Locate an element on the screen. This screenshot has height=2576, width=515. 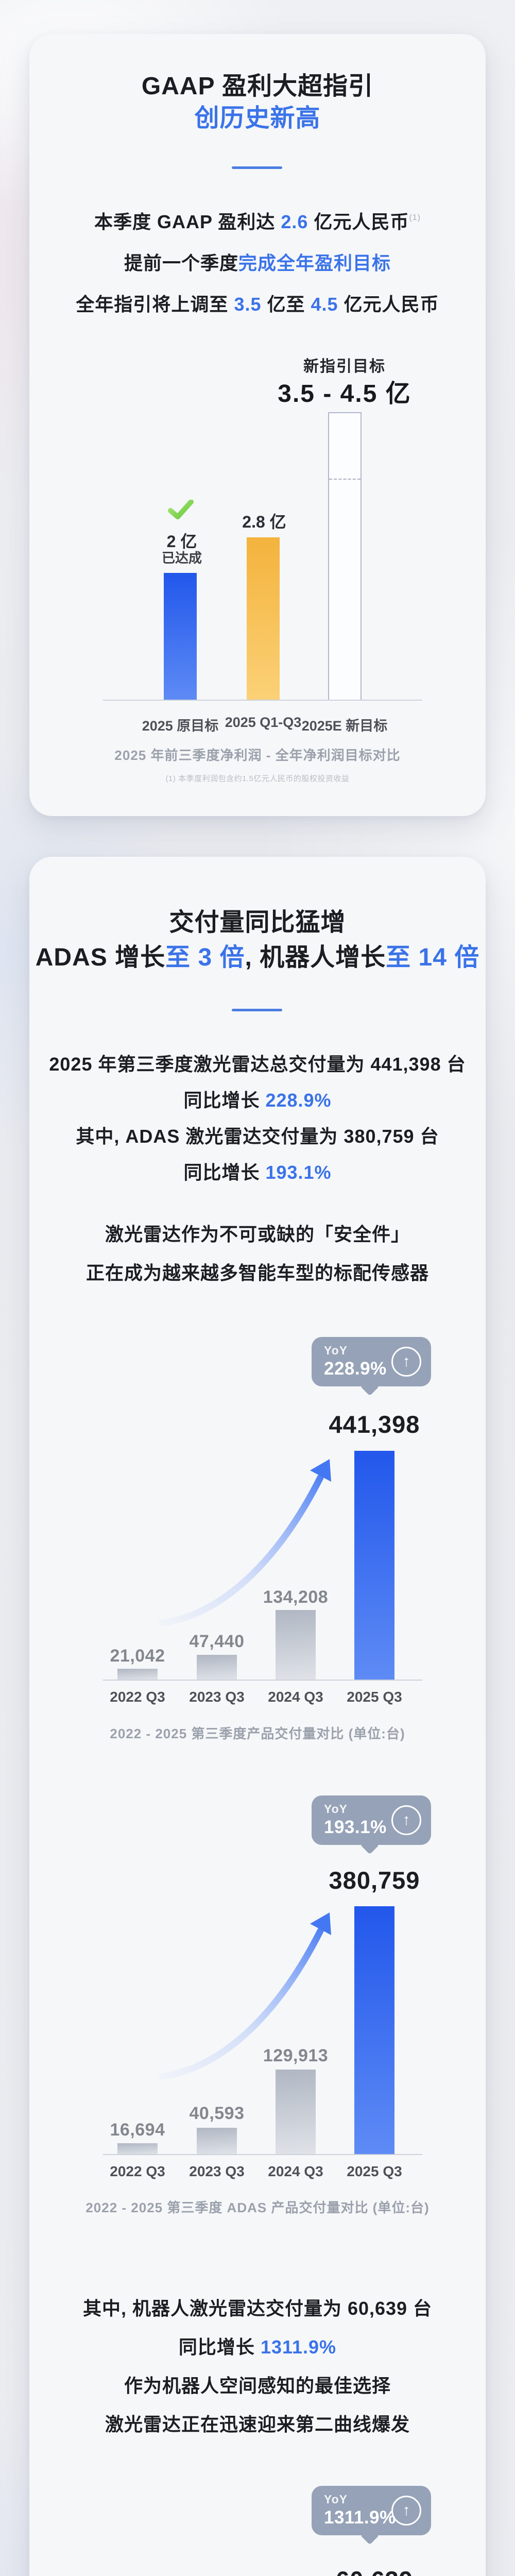
x-label-new-target: 2025E 新目标 is located at coordinates (344, 726).